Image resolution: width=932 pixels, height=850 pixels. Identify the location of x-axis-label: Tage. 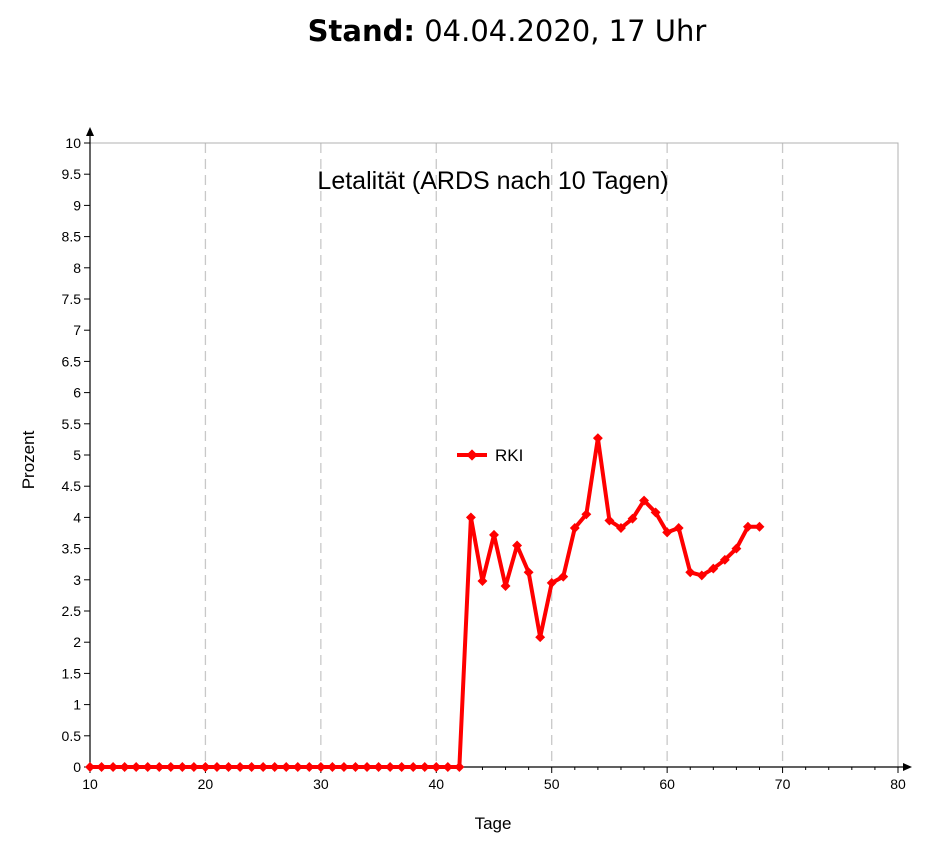
(493, 823).